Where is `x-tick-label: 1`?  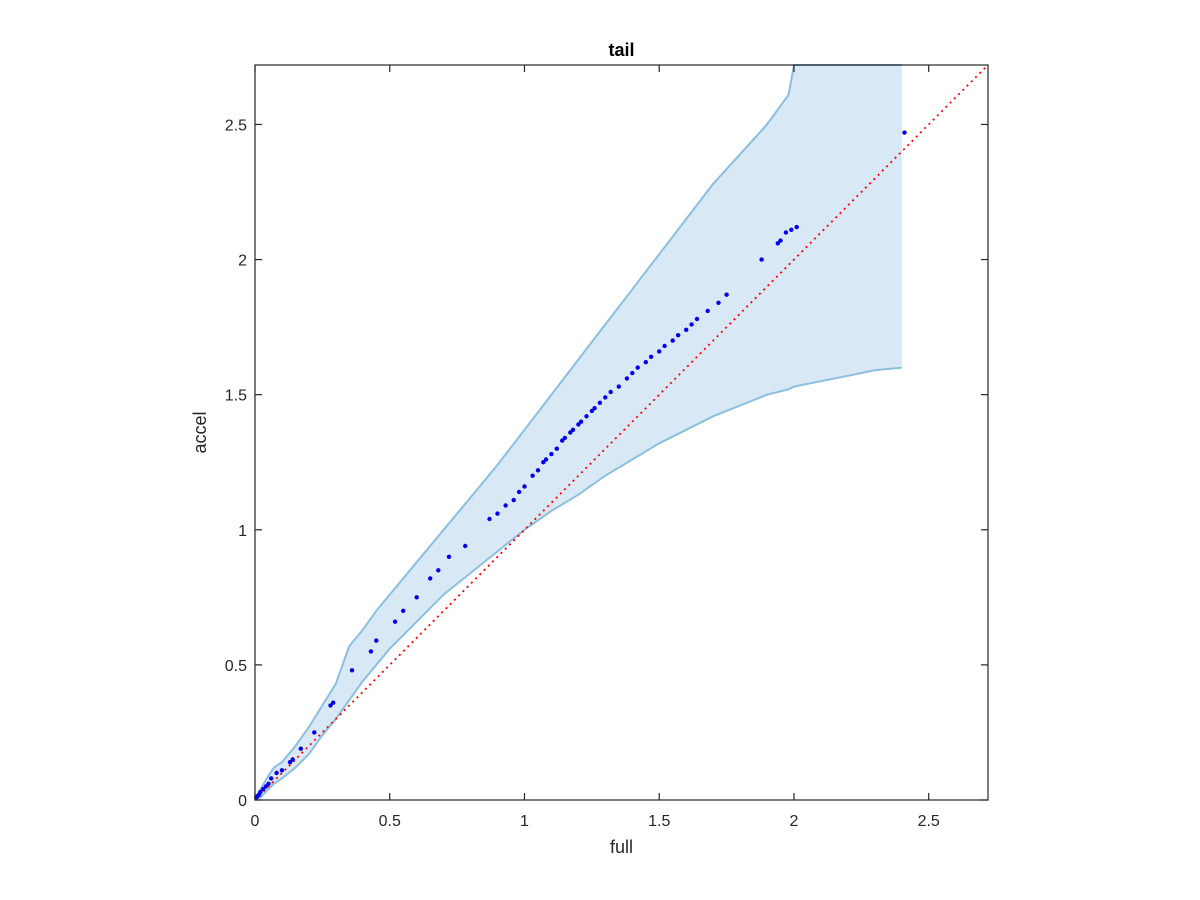 x-tick-label: 1 is located at coordinates (524, 821).